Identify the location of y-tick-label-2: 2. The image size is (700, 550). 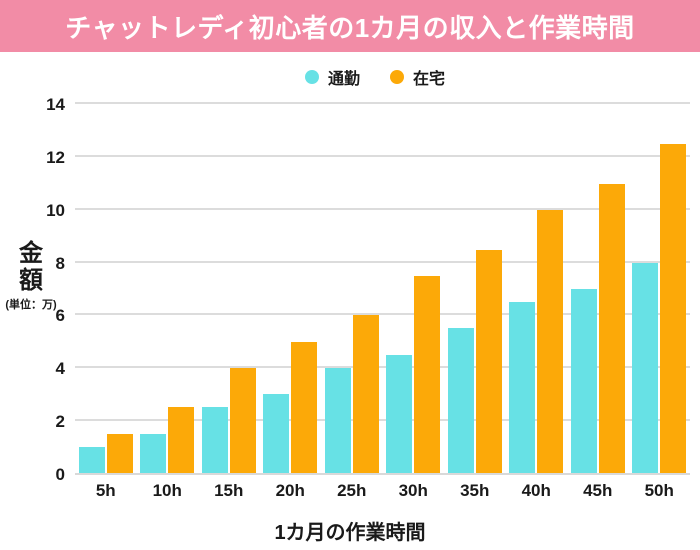
(60, 422).